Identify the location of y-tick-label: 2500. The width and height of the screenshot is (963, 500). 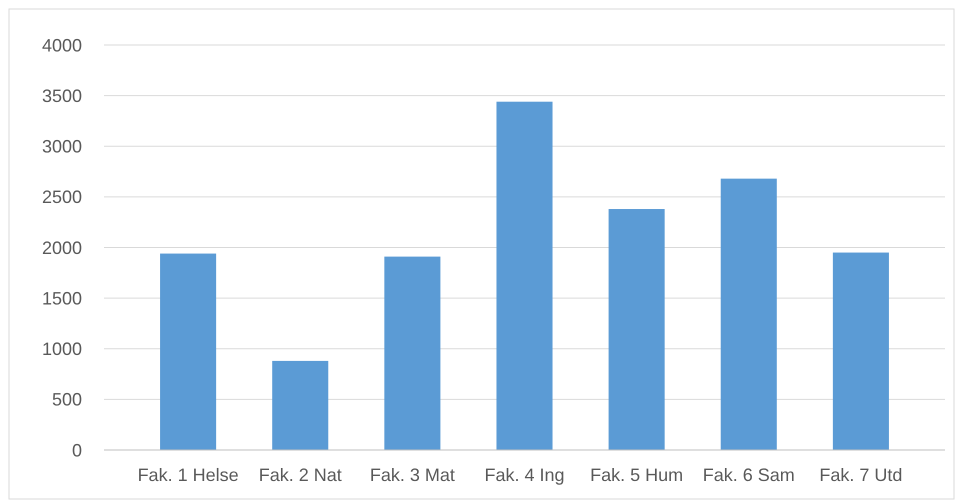
(62, 197).